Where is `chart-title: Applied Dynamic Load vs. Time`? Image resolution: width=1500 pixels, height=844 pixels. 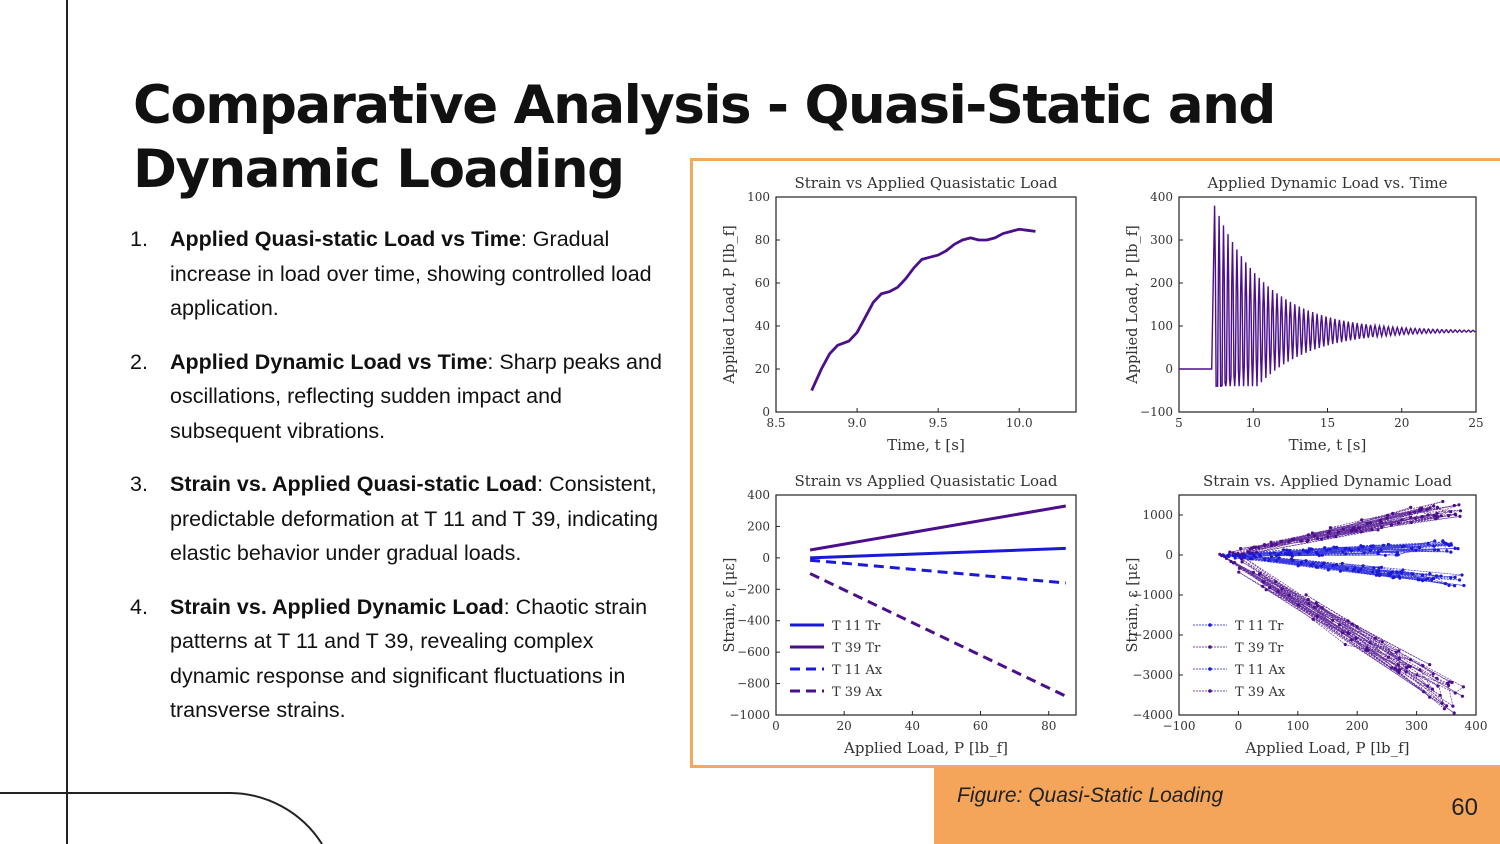 chart-title: Applied Dynamic Load vs. Time is located at coordinates (1326, 183).